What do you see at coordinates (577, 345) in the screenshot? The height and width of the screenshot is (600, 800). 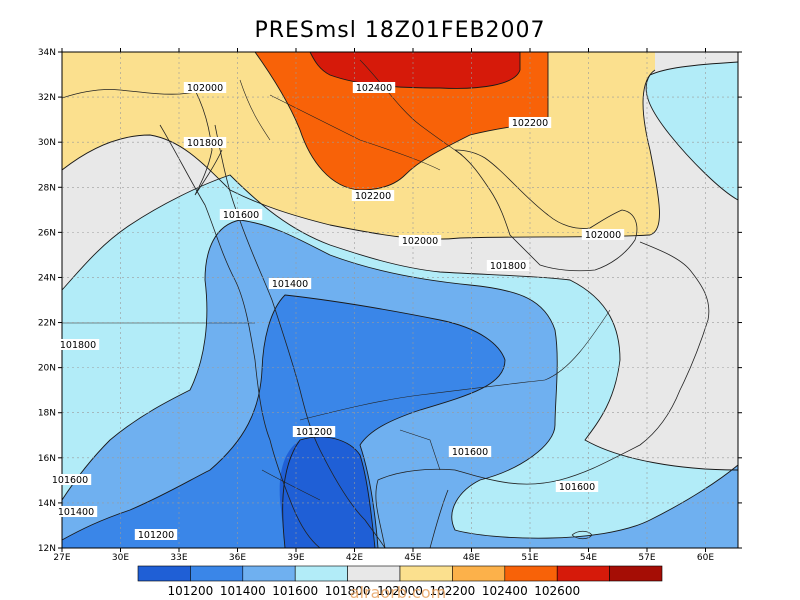 I see `saudi-oman-border` at bounding box center [577, 345].